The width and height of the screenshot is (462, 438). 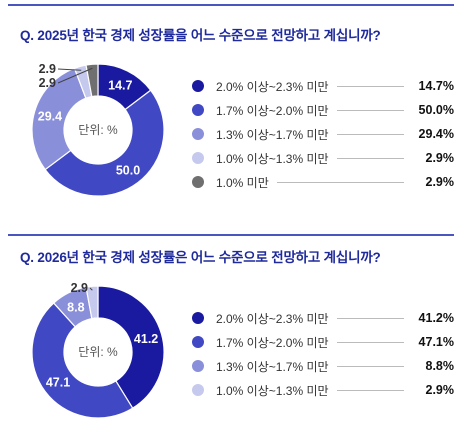 I want to click on chart-1-slice-label-3: 29.4, so click(x=50, y=117).